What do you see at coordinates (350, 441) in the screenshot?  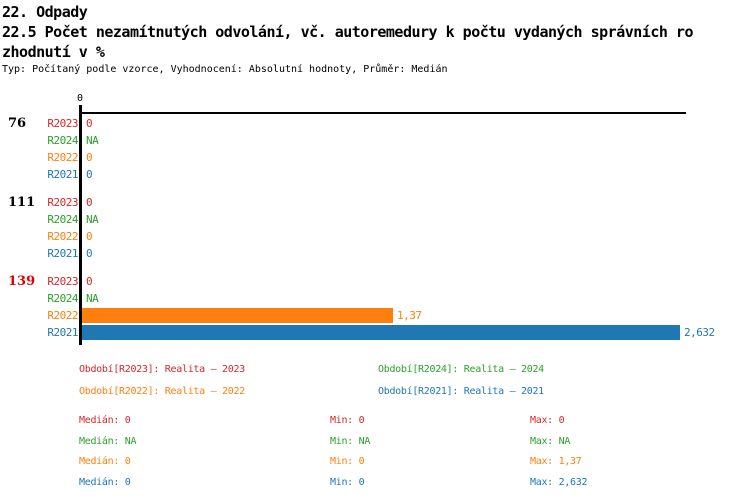 I see `stat-min: Min: NA` at bounding box center [350, 441].